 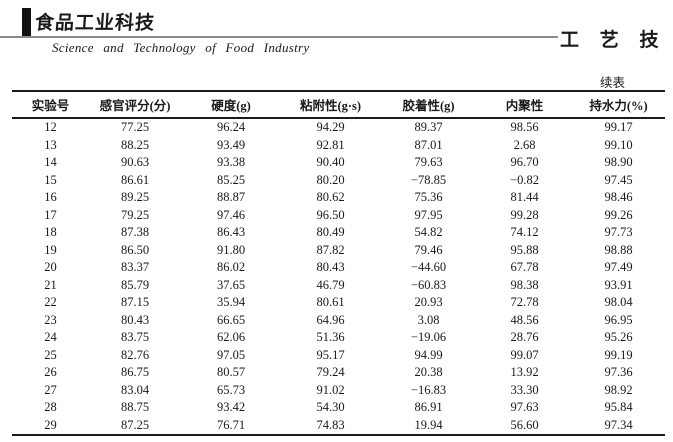 I want to click on column-header-experiment-number: 实验号, so click(x=50, y=105).